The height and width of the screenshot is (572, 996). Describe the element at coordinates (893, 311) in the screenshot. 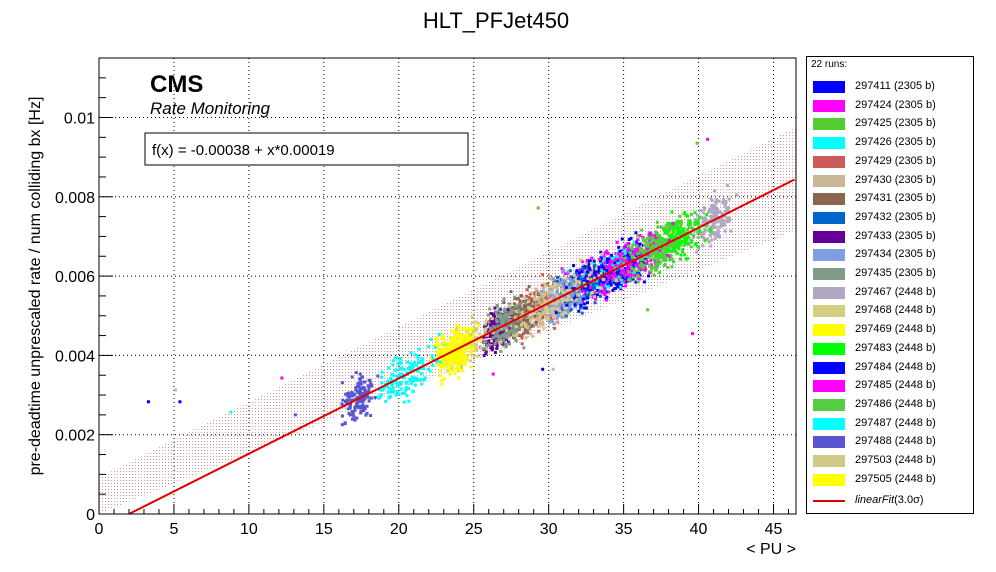

I see `legend-item: 297468 (2448 b)` at that location.